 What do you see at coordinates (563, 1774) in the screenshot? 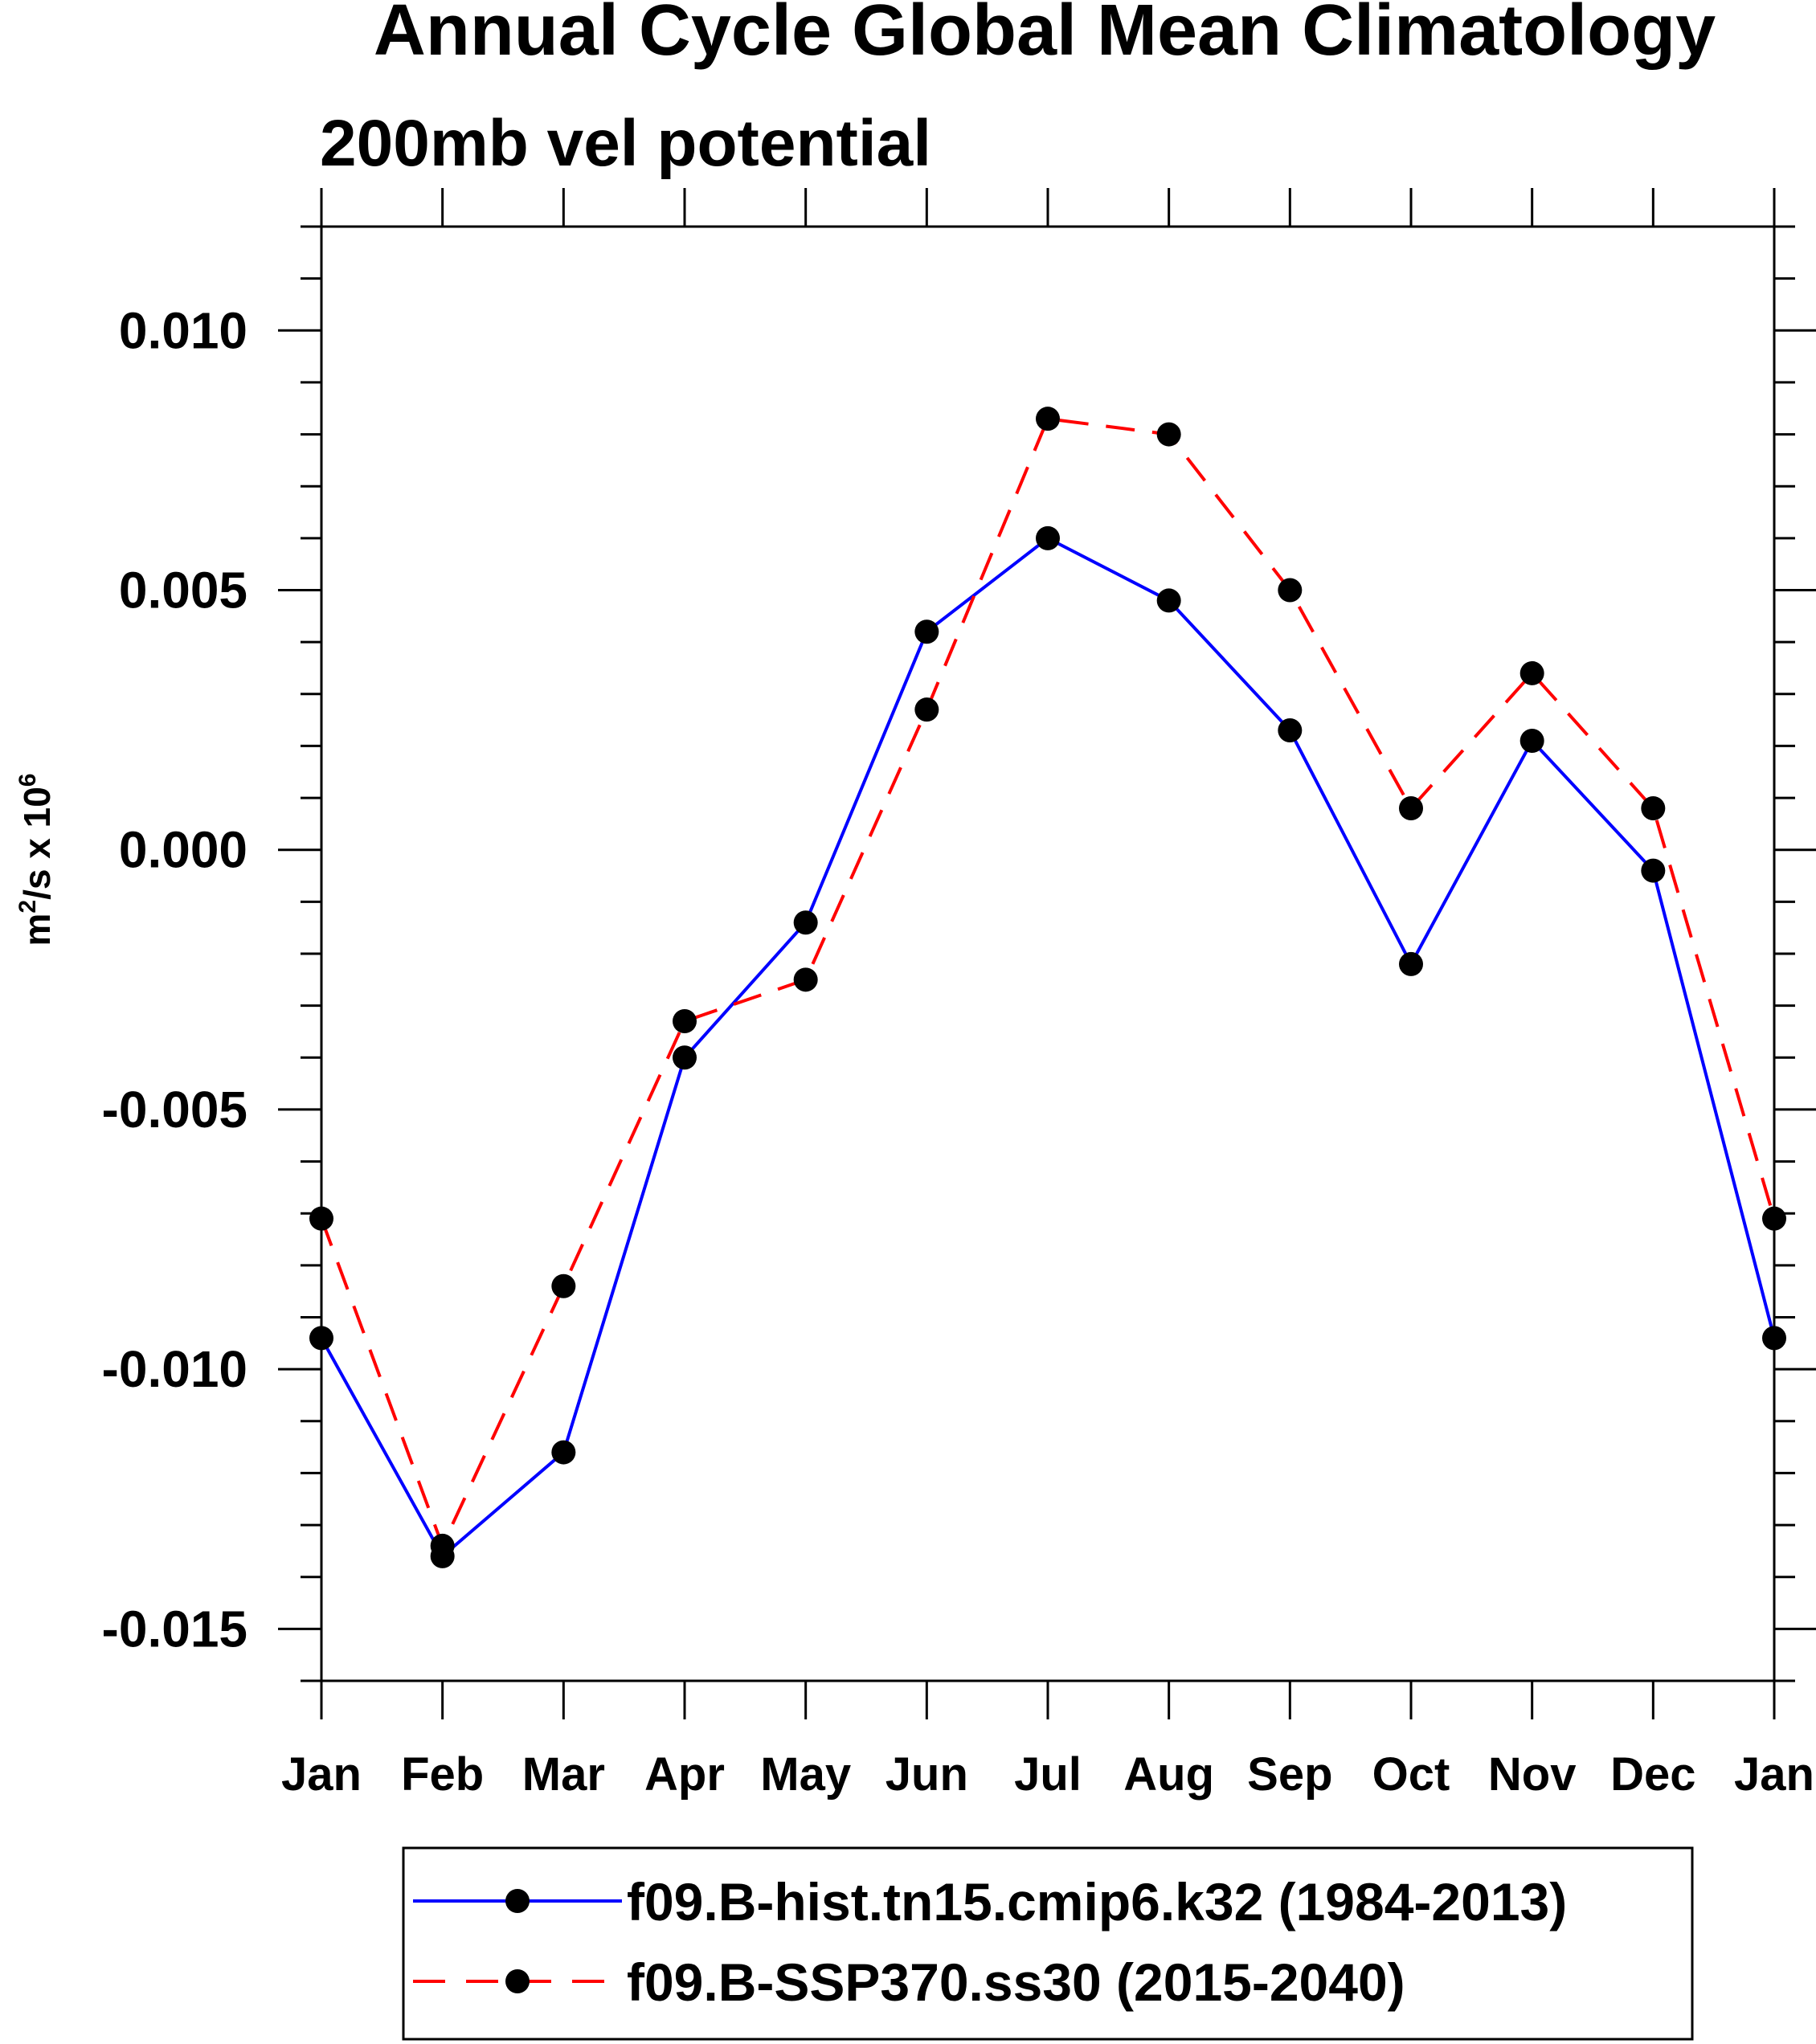
I see `x-tick-label: Mar` at bounding box center [563, 1774].